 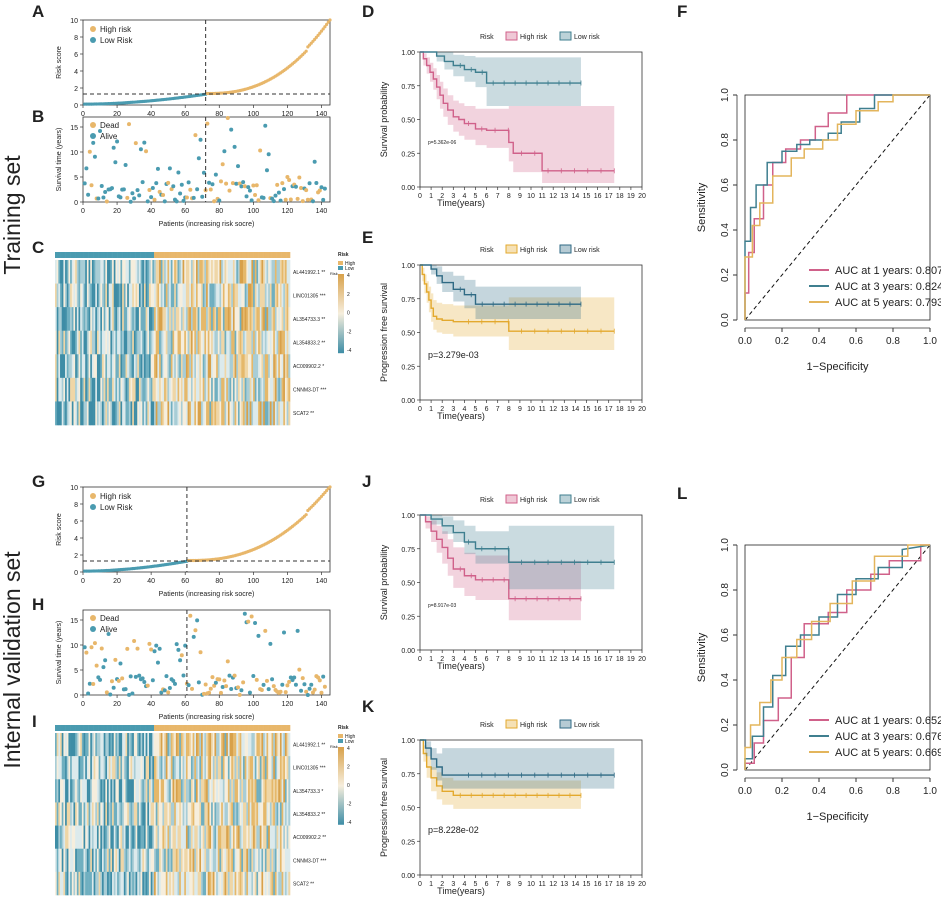 What do you see at coordinates (254, 211) in the screenshot?
I see `x-tick-label: 100` at bounding box center [254, 211].